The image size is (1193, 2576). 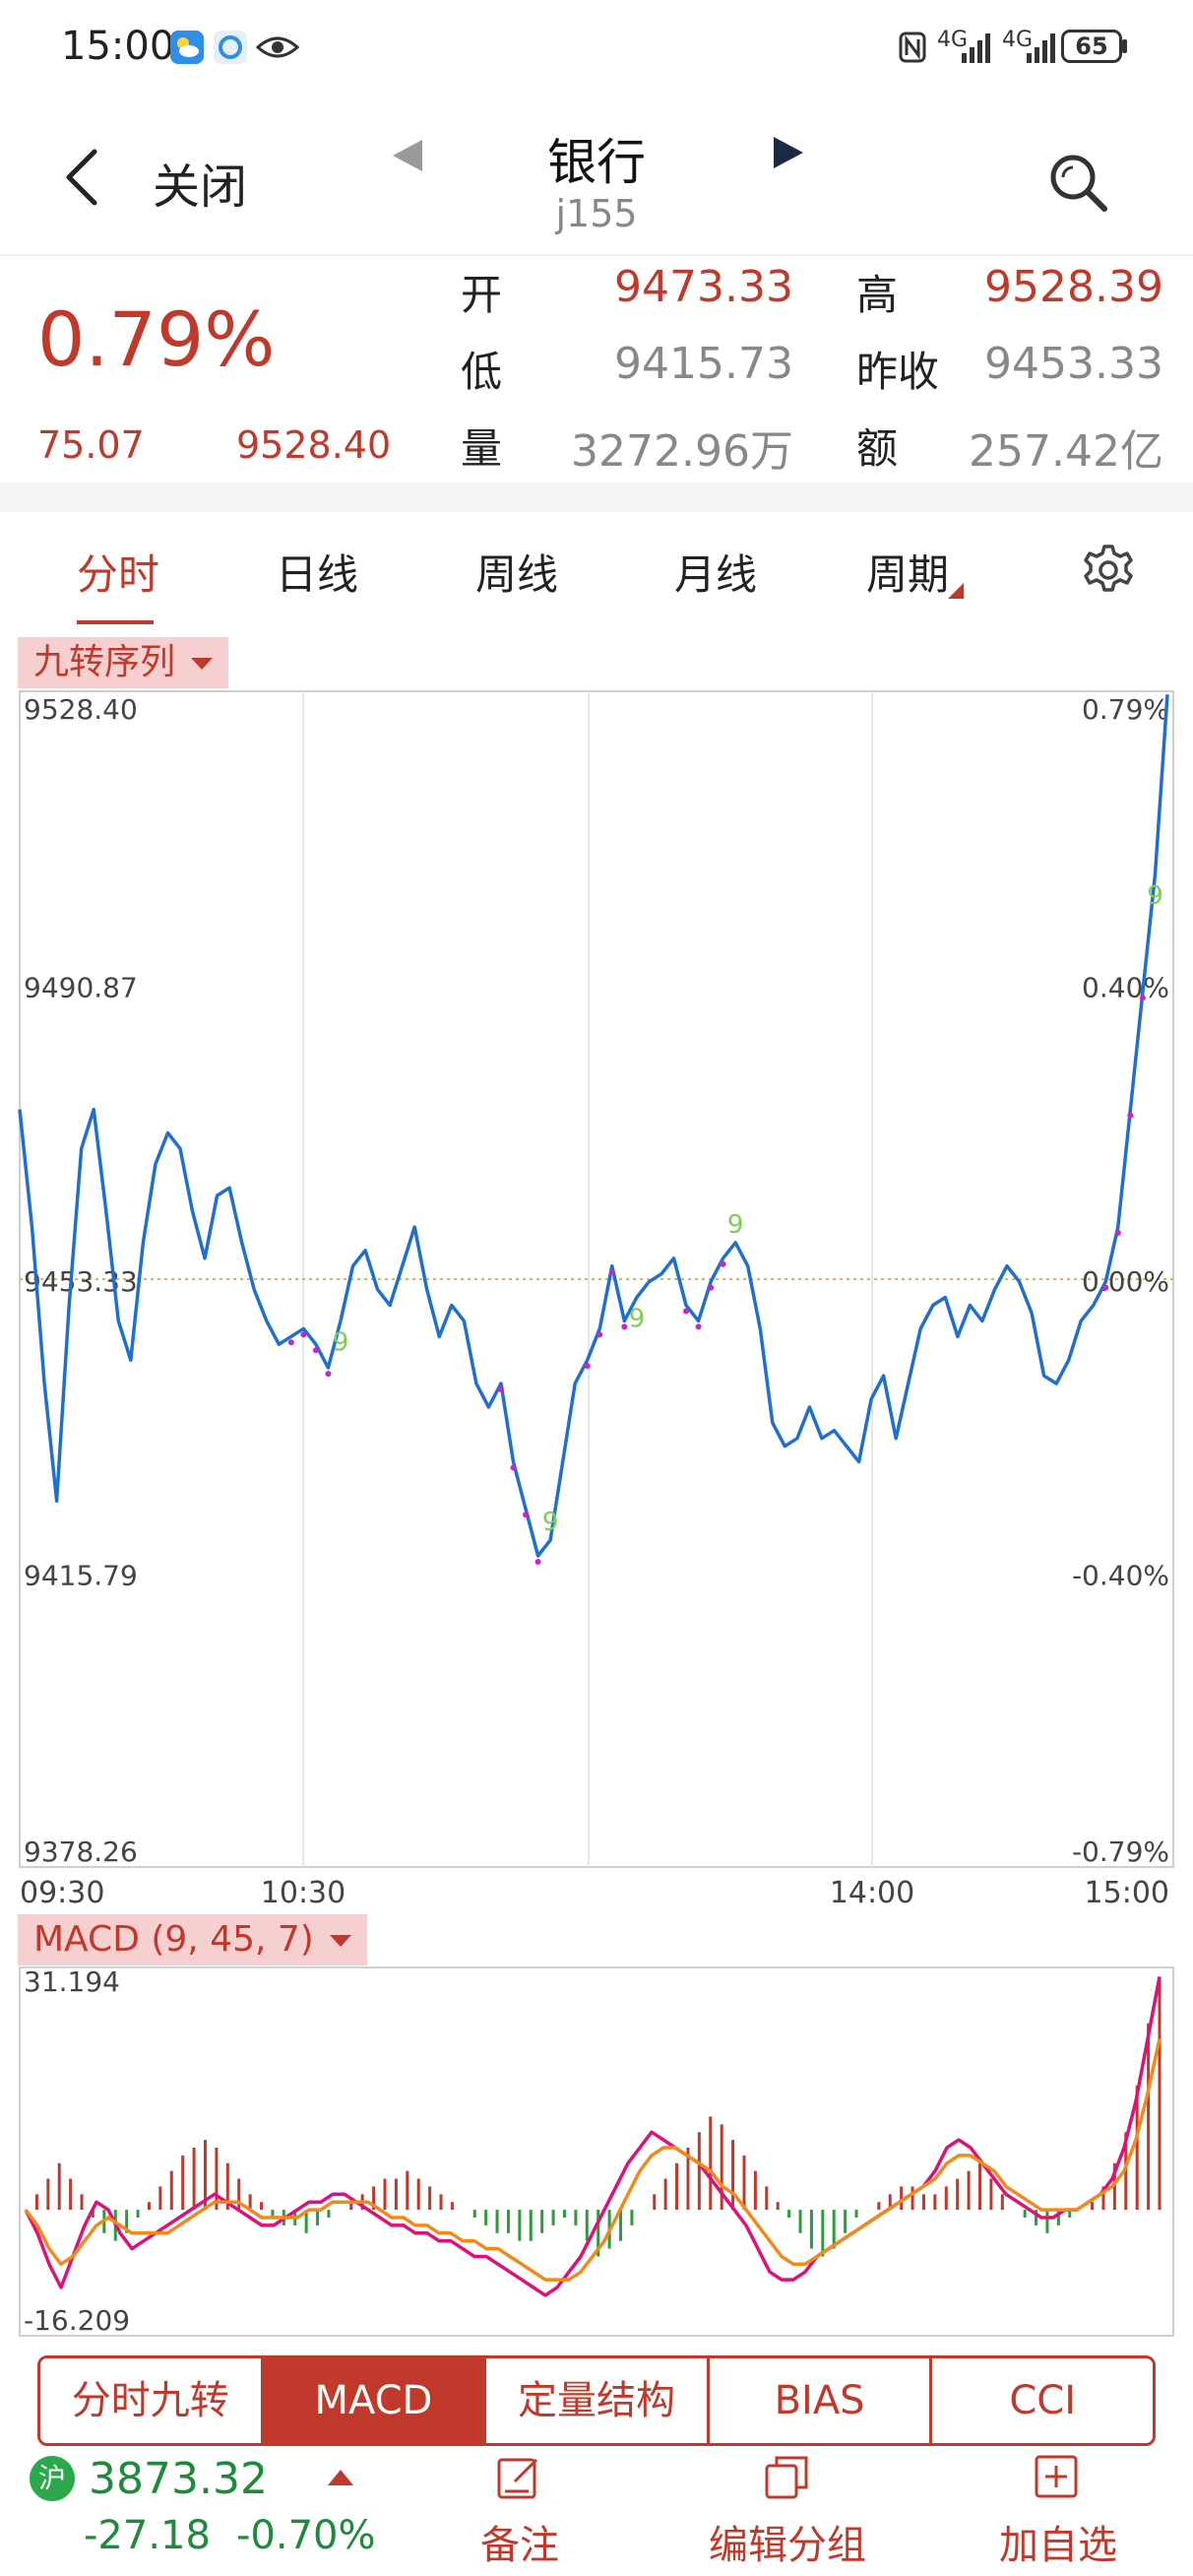 I want to click on section-separator, so click(x=596, y=497).